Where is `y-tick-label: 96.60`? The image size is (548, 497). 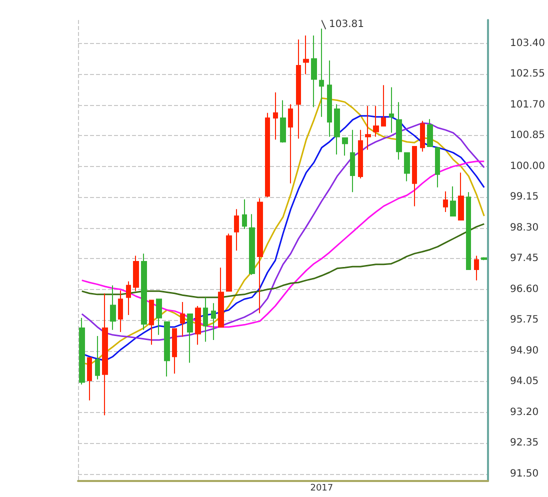
y-tick-label: 96.60 is located at coordinates (524, 289).